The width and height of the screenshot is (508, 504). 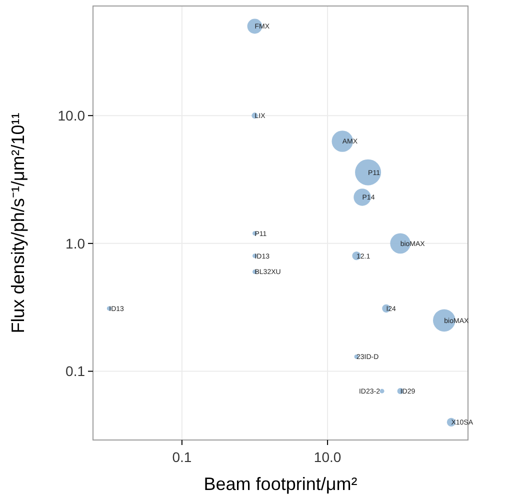 What do you see at coordinates (76, 371) in the screenshot?
I see `y-tick-label: 0.1` at bounding box center [76, 371].